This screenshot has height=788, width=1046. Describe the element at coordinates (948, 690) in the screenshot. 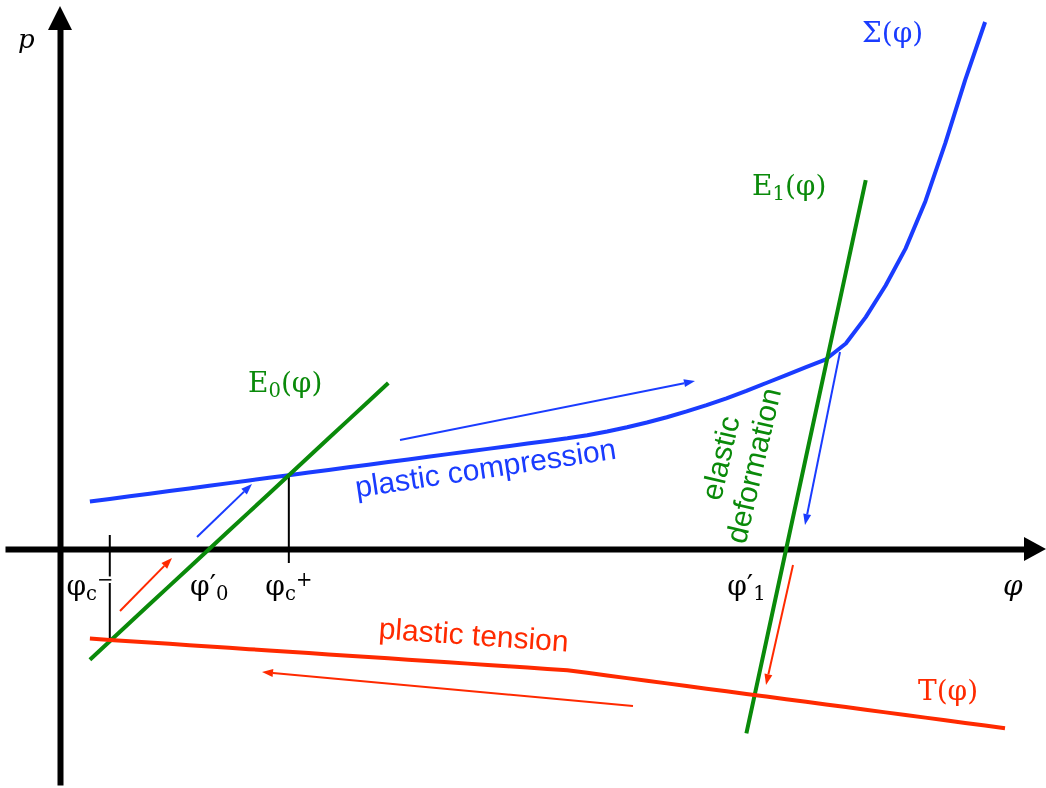

I see `series-label: T(φ)` at that location.